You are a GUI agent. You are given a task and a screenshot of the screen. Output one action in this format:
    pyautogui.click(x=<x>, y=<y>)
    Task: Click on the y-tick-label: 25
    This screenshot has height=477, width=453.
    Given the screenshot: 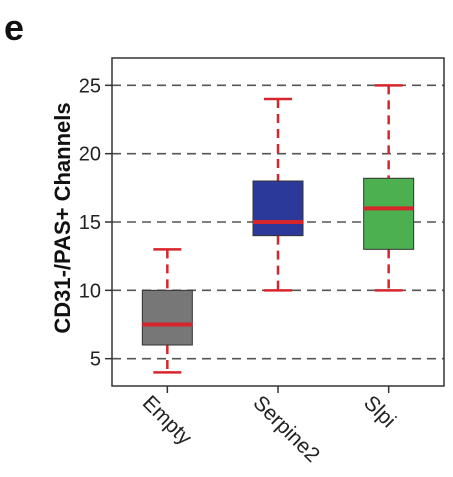 What is the action you would take?
    pyautogui.click(x=90, y=86)
    